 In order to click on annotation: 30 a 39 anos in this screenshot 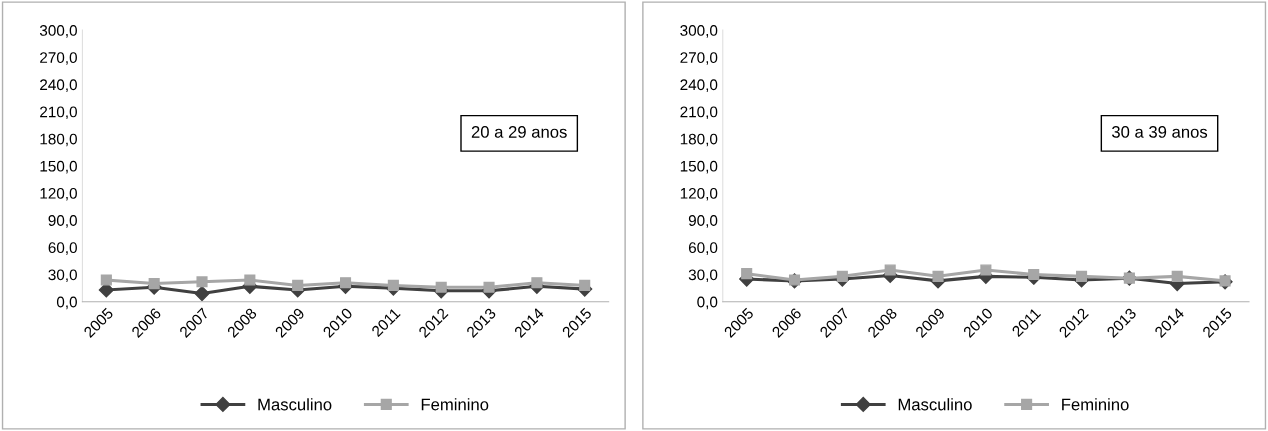, I will do `click(1159, 132)`.